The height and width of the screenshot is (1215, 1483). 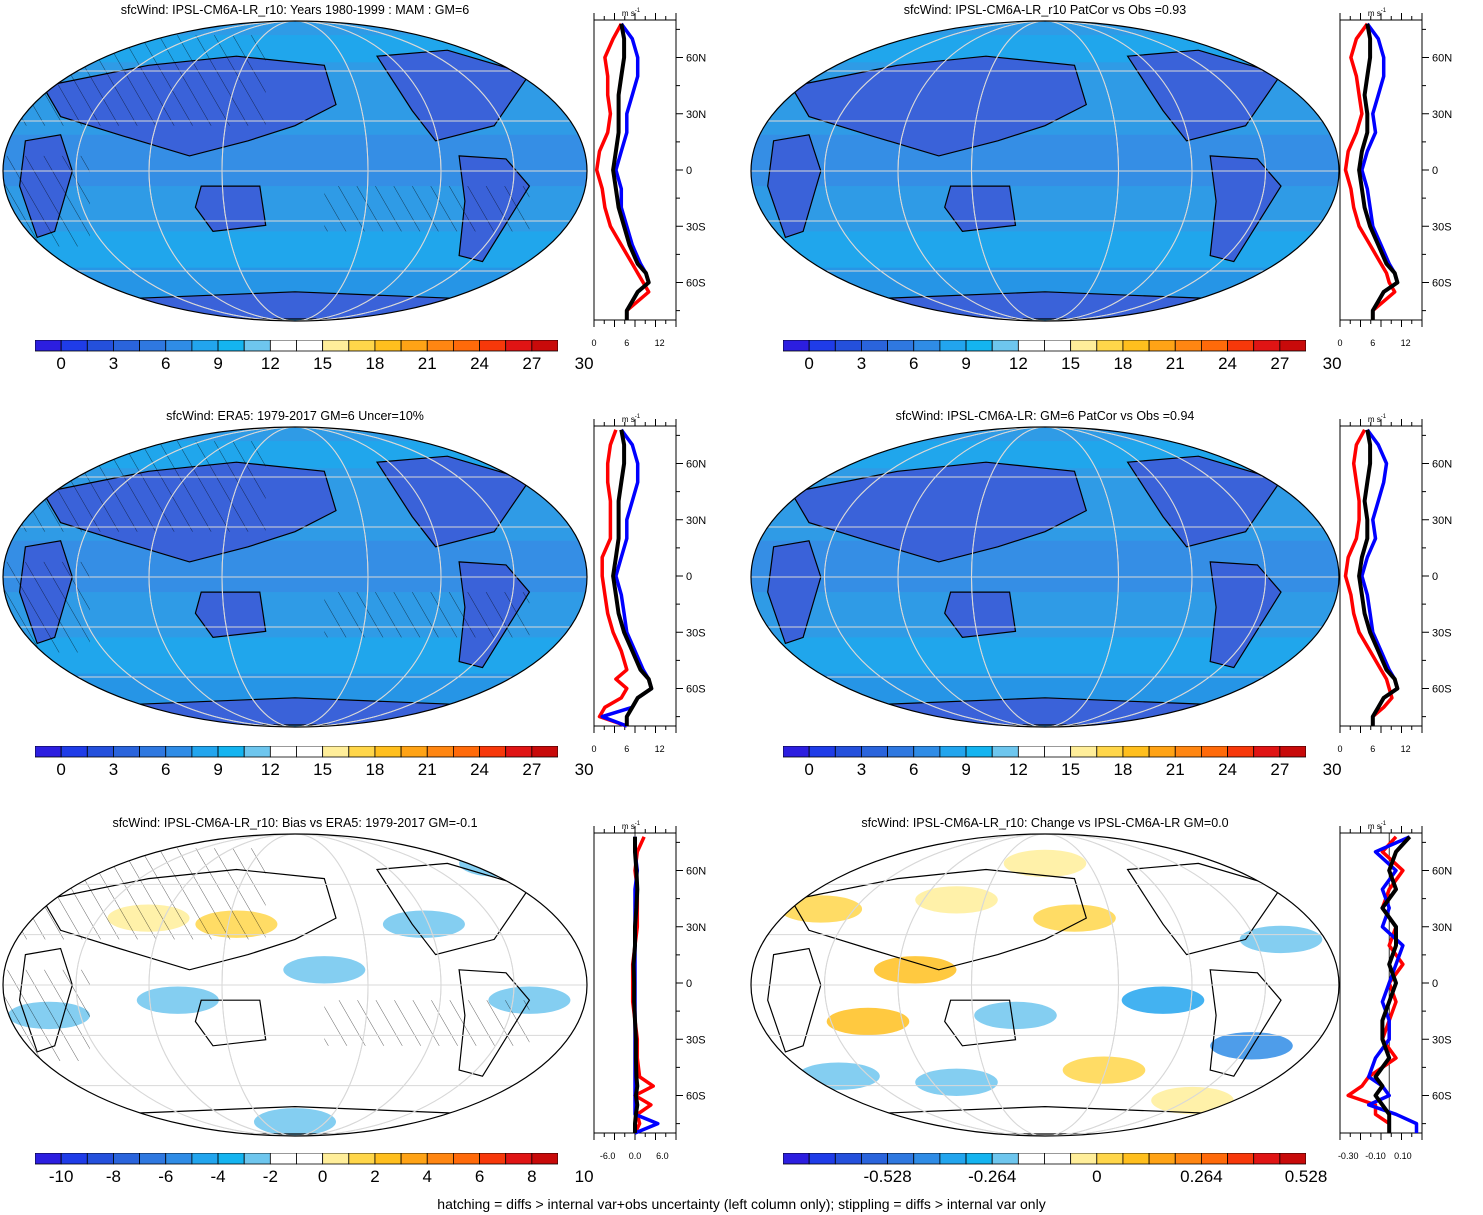 I want to click on x-tick-label: -0.30, so click(x=1348, y=1156).